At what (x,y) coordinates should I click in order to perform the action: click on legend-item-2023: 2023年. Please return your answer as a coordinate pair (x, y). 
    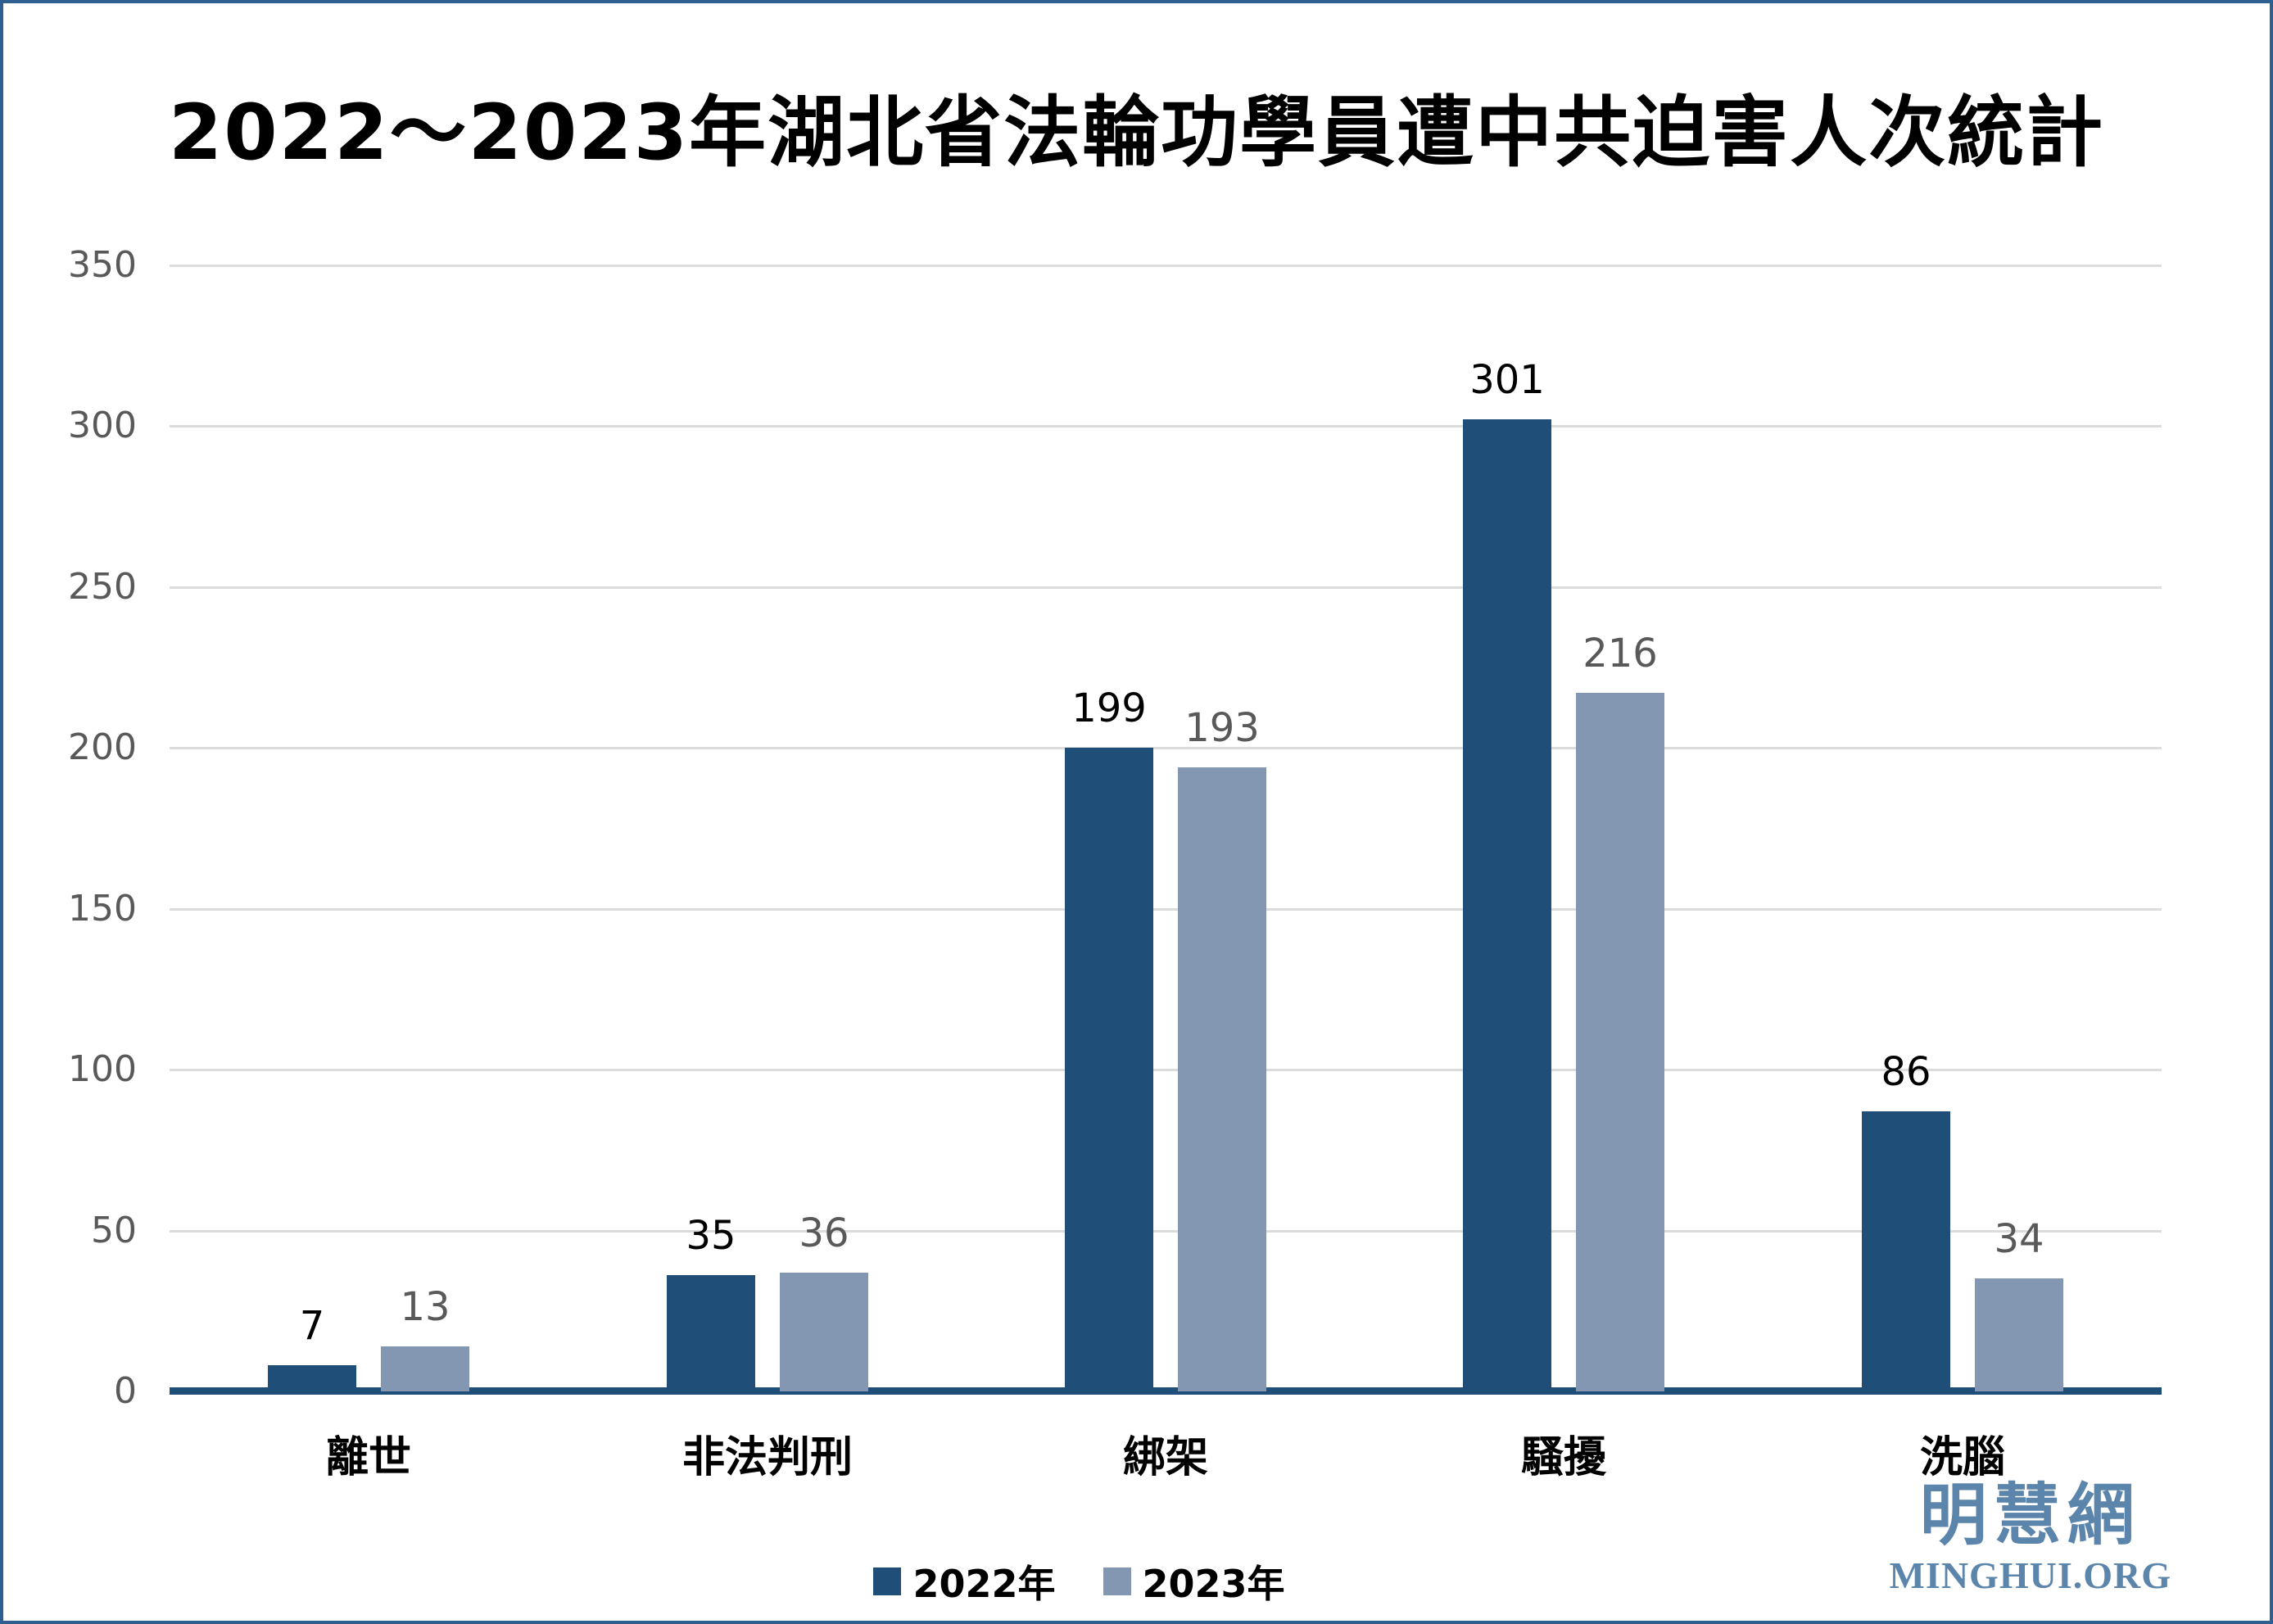
    Looking at the image, I should click on (1194, 1581).